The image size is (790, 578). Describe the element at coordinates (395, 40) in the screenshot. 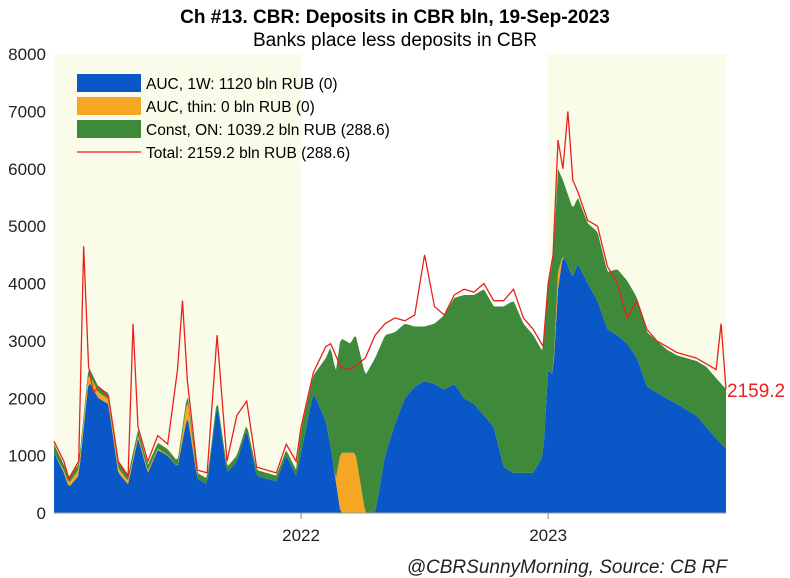

I see `chart-subtitle: Banks place less deposits in CBR` at that location.